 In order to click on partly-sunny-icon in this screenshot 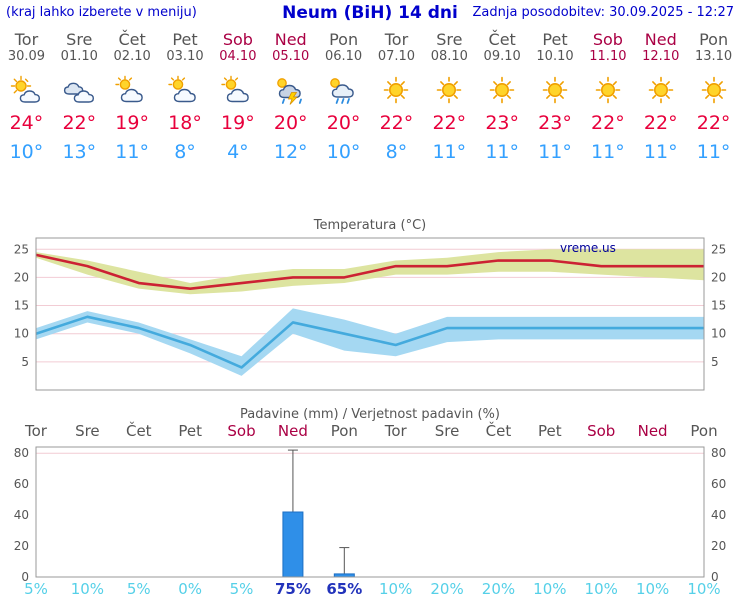, I will do `click(26, 90)`.